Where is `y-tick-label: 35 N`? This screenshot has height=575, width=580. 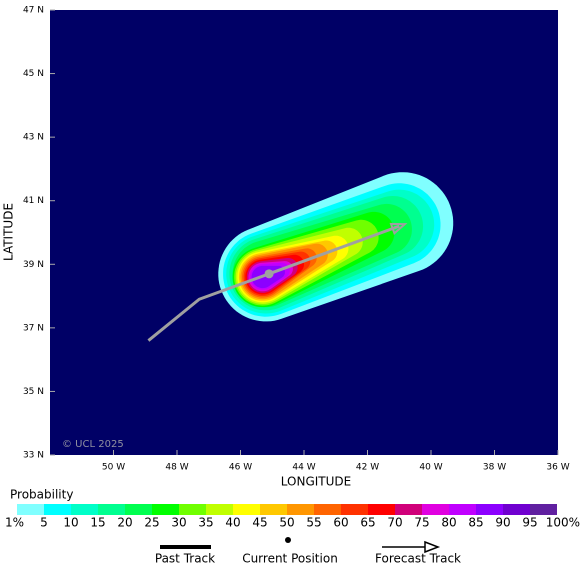
y-tick-label: 35 N is located at coordinates (33, 392).